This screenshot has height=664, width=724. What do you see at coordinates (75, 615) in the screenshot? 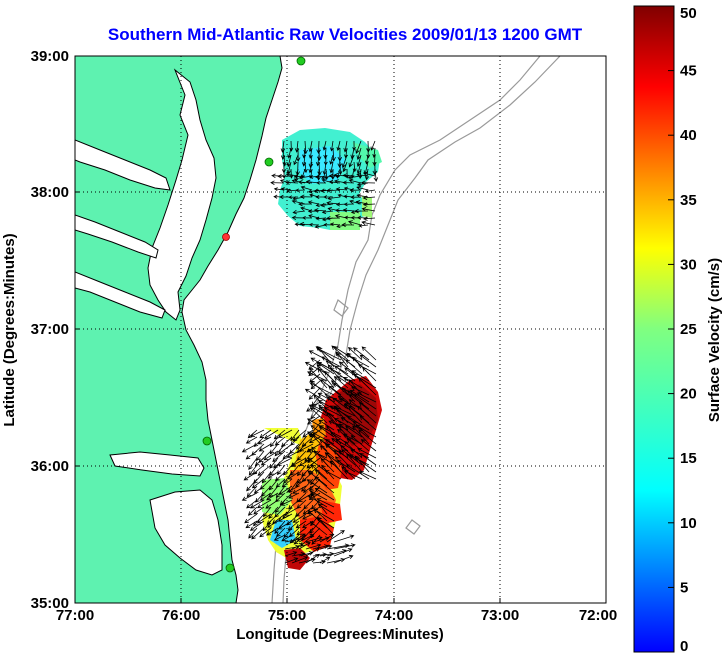
I see `x-tick-label: 77:00` at bounding box center [75, 615].